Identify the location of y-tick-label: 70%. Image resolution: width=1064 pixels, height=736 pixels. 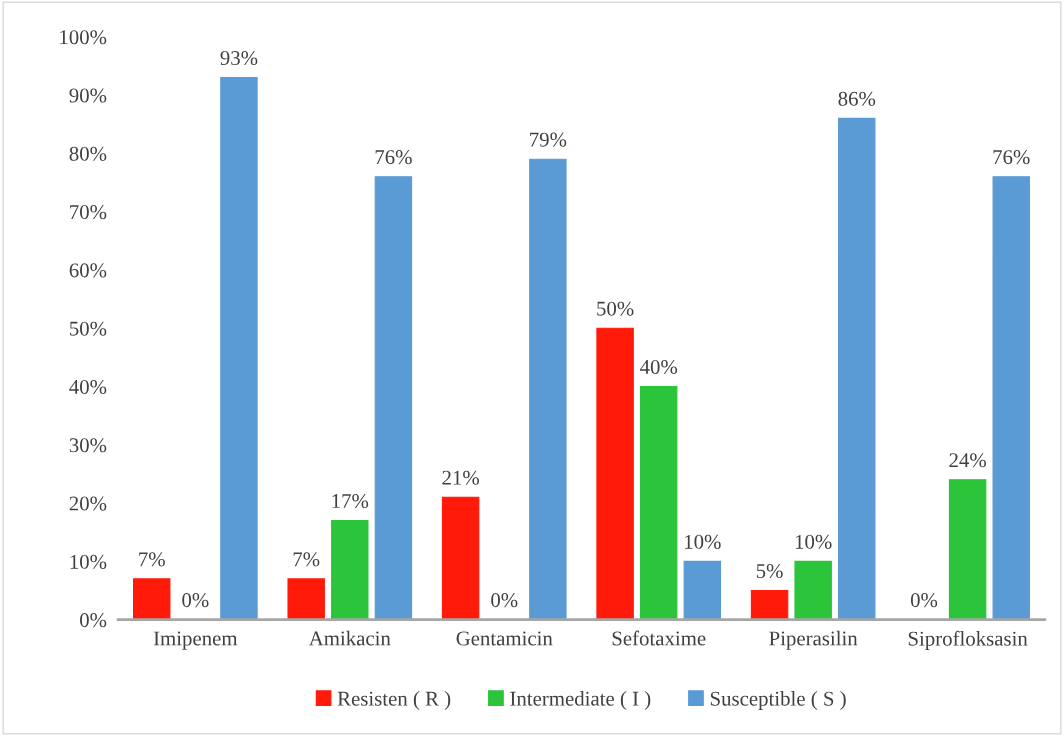
(88, 212).